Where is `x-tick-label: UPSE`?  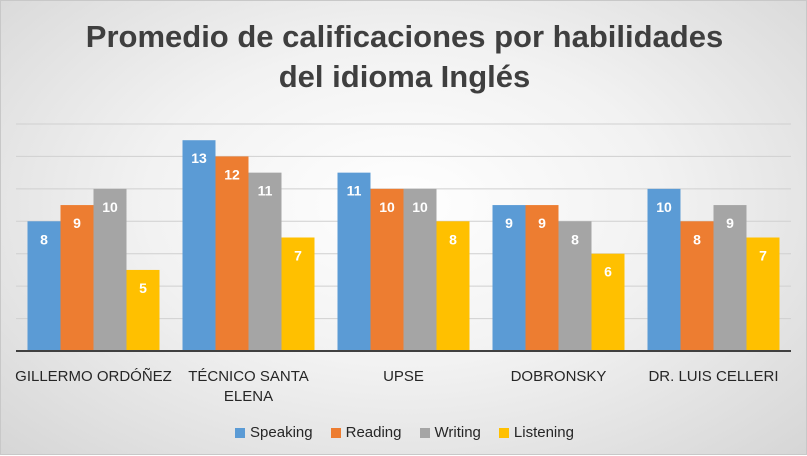 x-tick-label: UPSE is located at coordinates (403, 376).